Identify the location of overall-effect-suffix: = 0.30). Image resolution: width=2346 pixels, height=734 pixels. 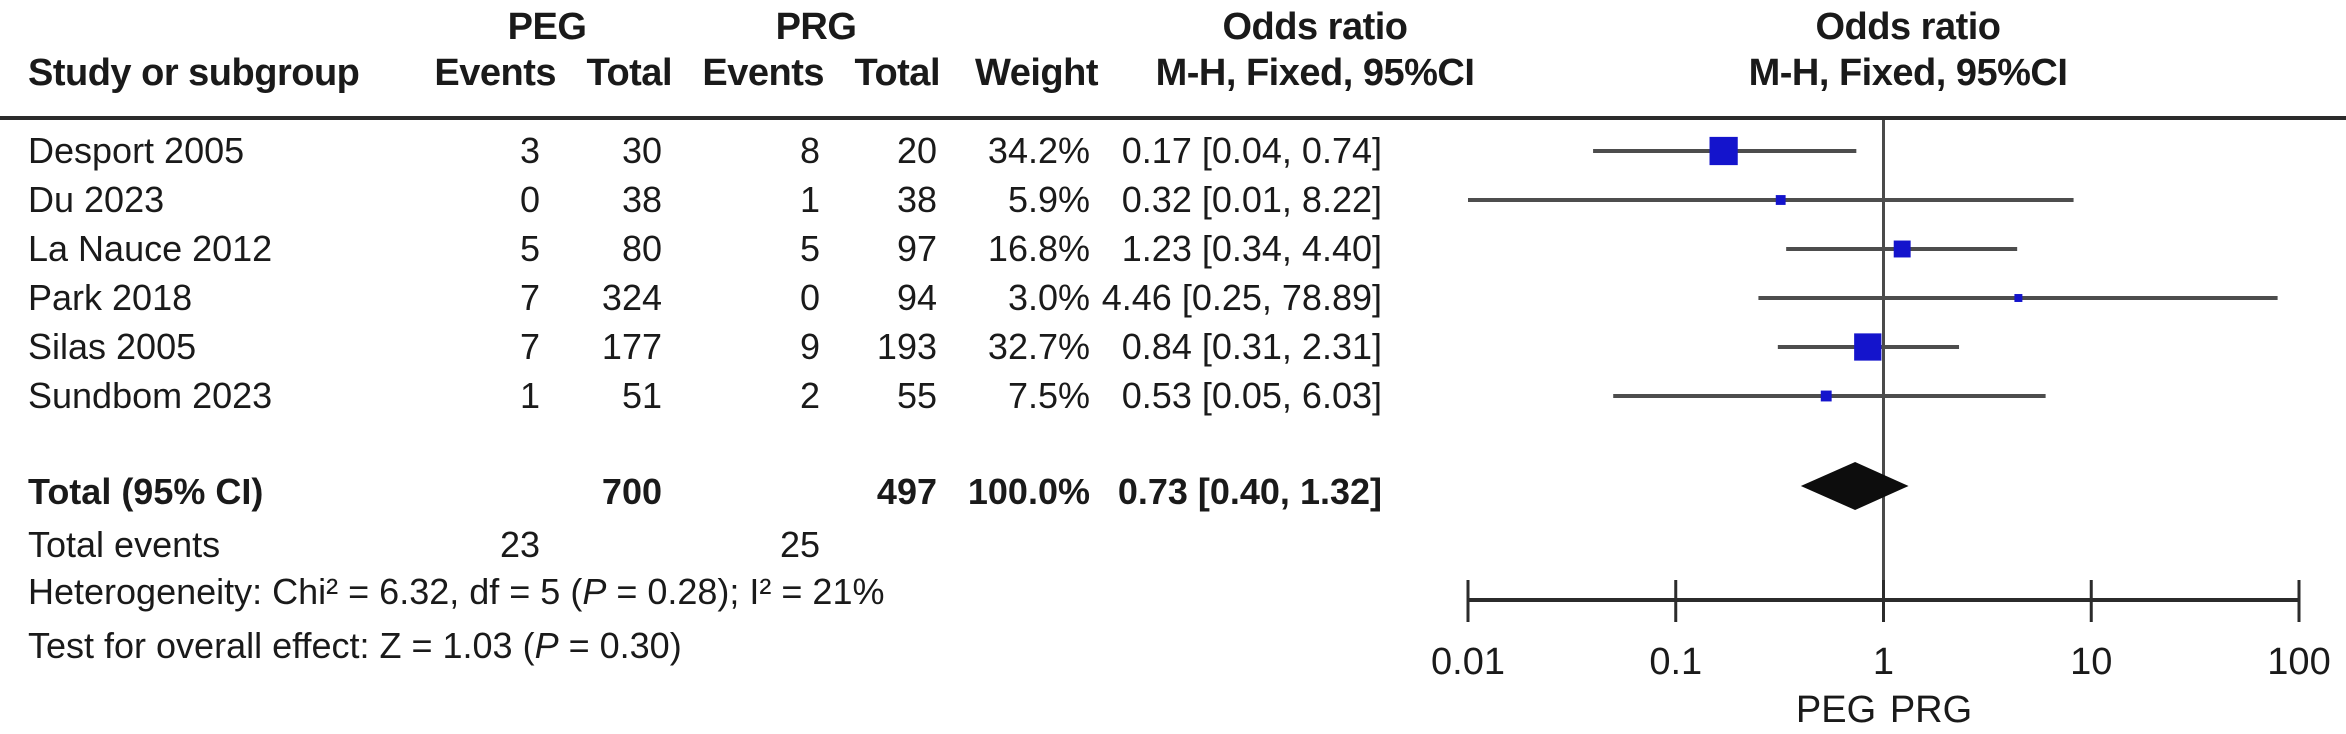
(620, 645).